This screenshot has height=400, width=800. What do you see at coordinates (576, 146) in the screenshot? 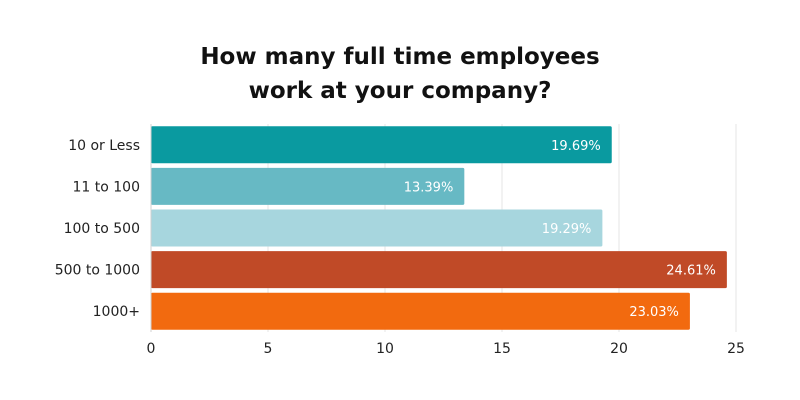
I see `data-label-0: 19.69%` at bounding box center [576, 146].